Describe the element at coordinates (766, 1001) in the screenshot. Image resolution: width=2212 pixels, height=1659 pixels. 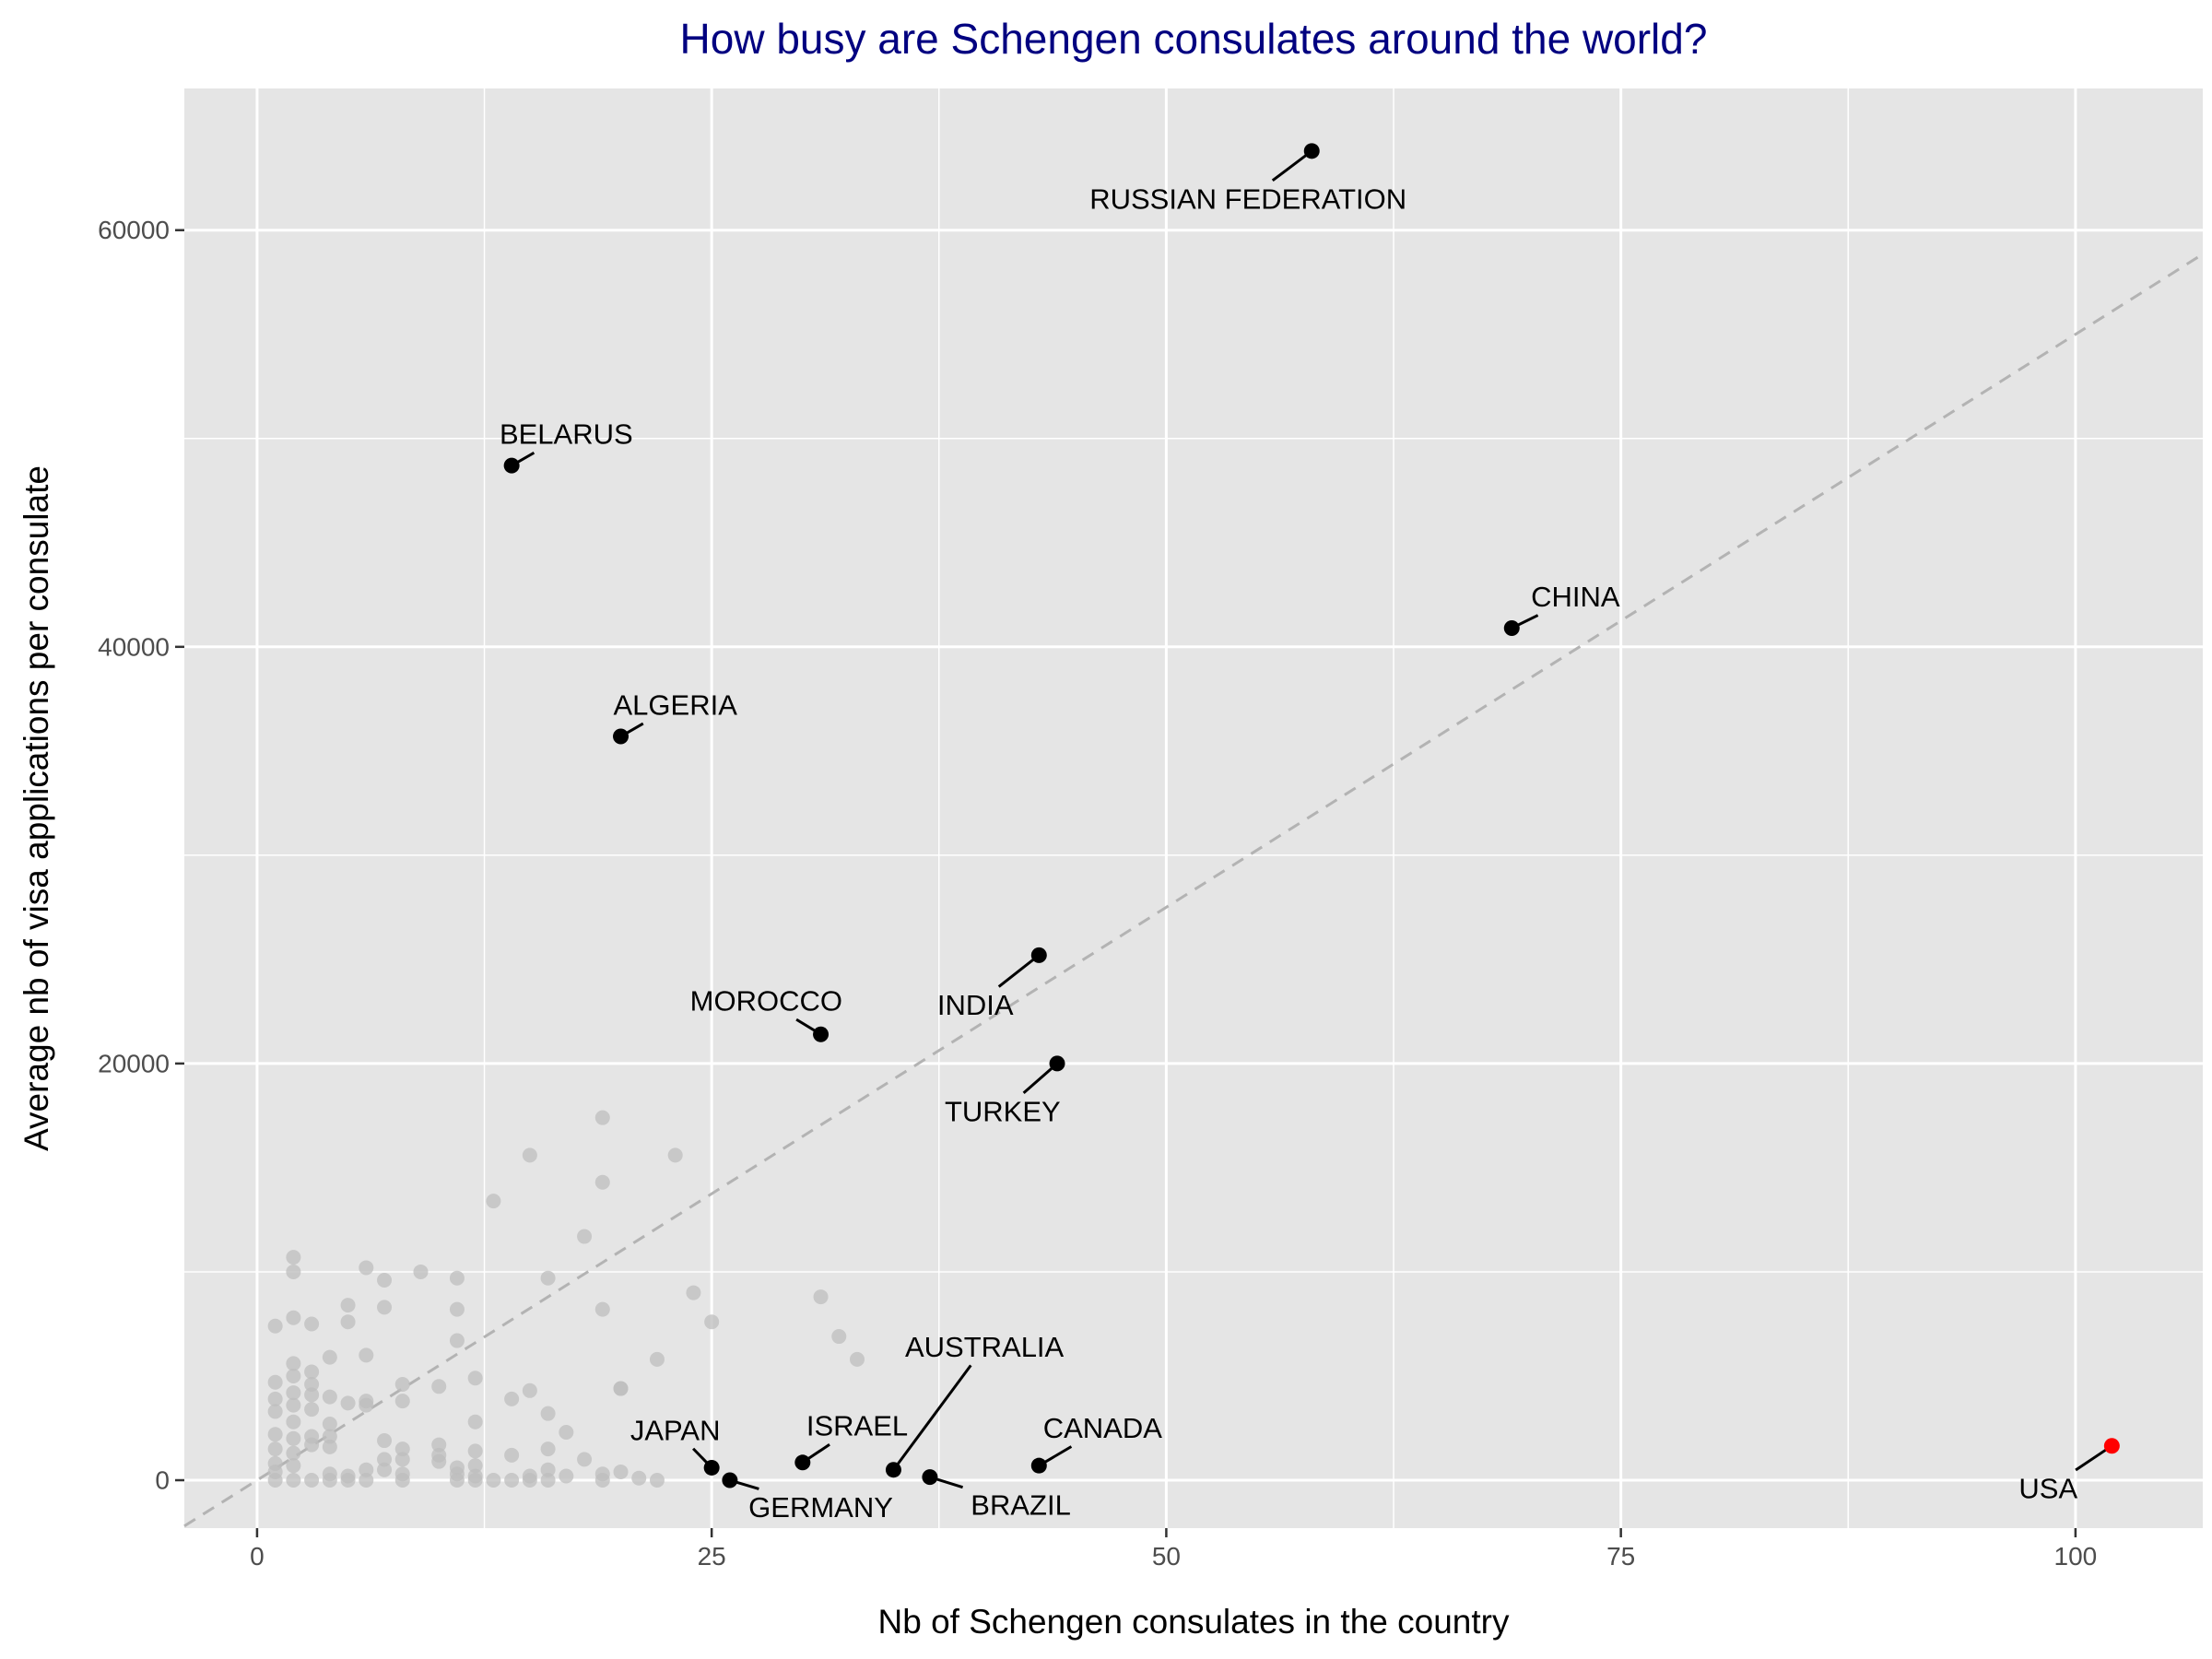
I see `point-label: MOROCCO` at that location.